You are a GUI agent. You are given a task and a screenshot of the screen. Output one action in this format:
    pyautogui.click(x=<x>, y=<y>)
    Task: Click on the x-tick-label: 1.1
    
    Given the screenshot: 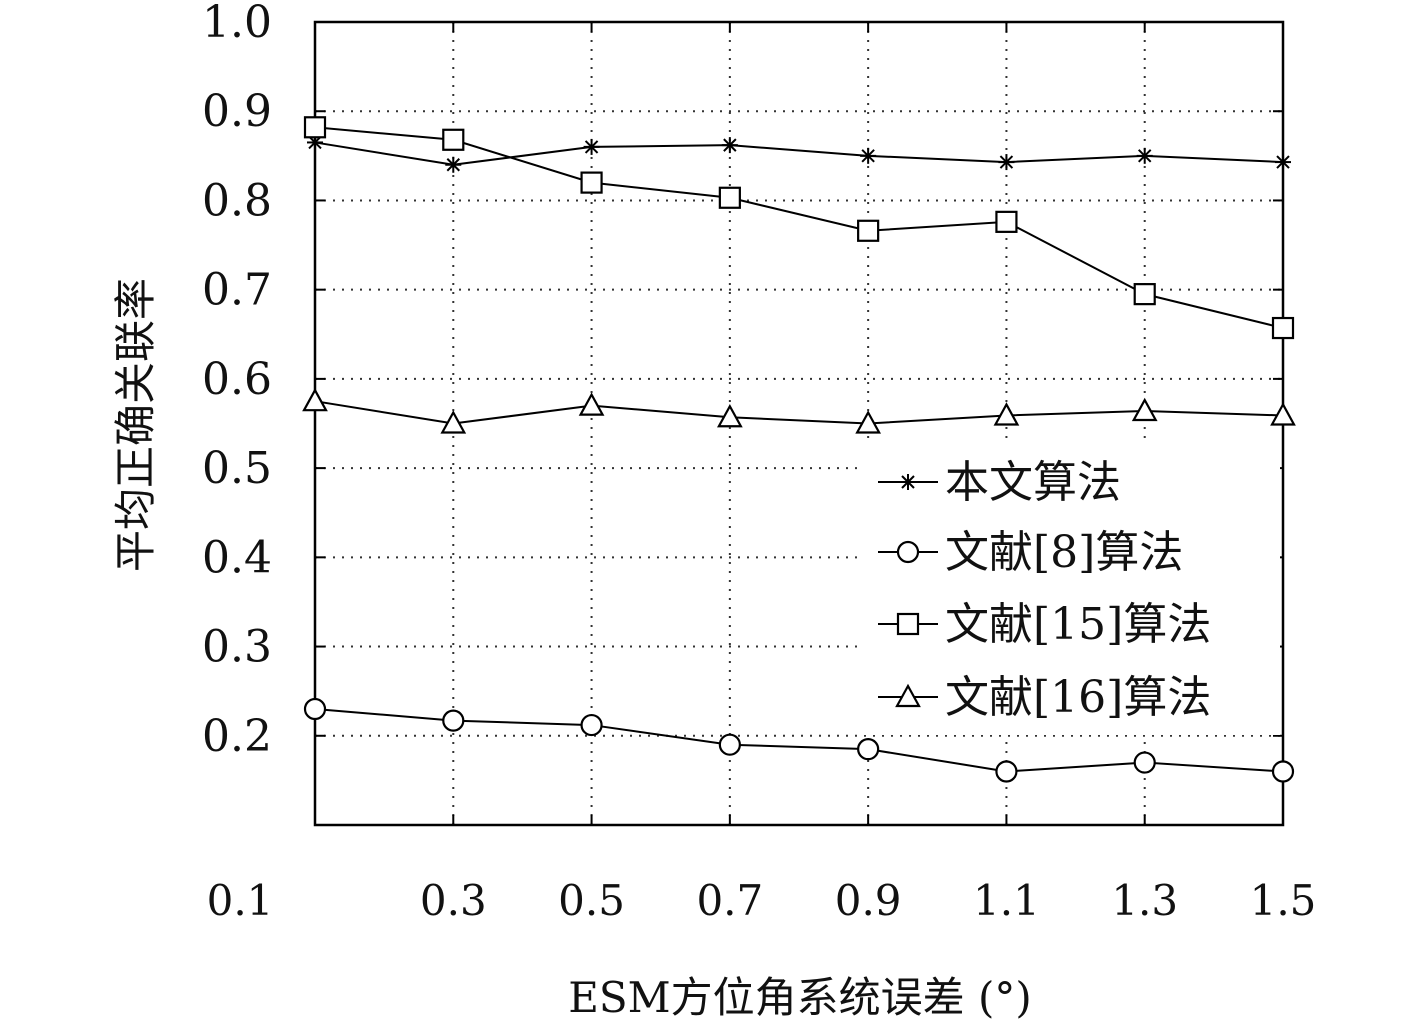 What is the action you would take?
    pyautogui.click(x=1006, y=900)
    